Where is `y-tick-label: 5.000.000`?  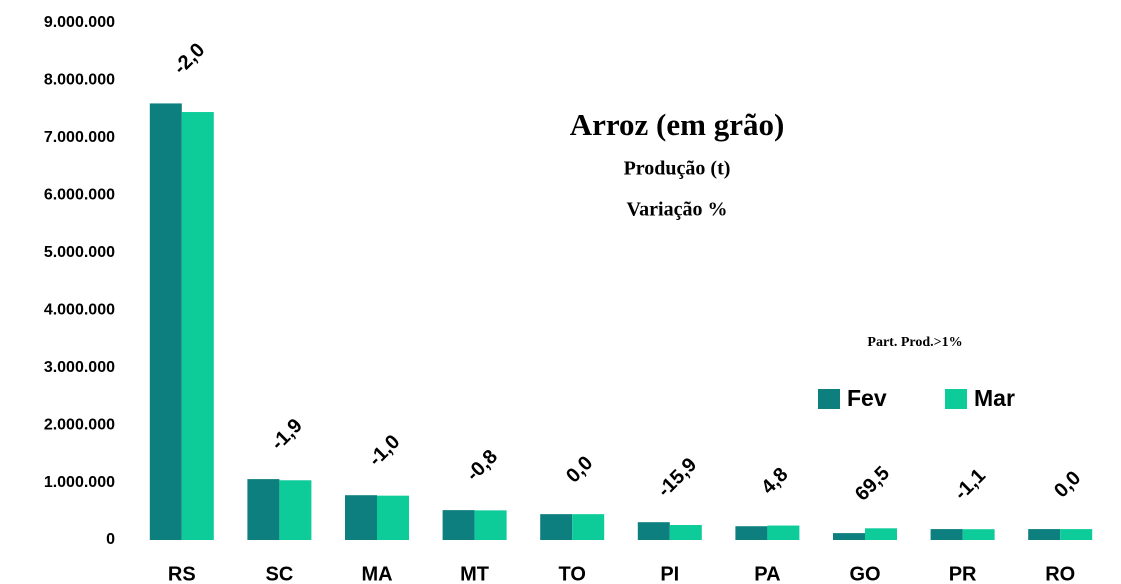
y-tick-label: 5.000.000 is located at coordinates (79, 252).